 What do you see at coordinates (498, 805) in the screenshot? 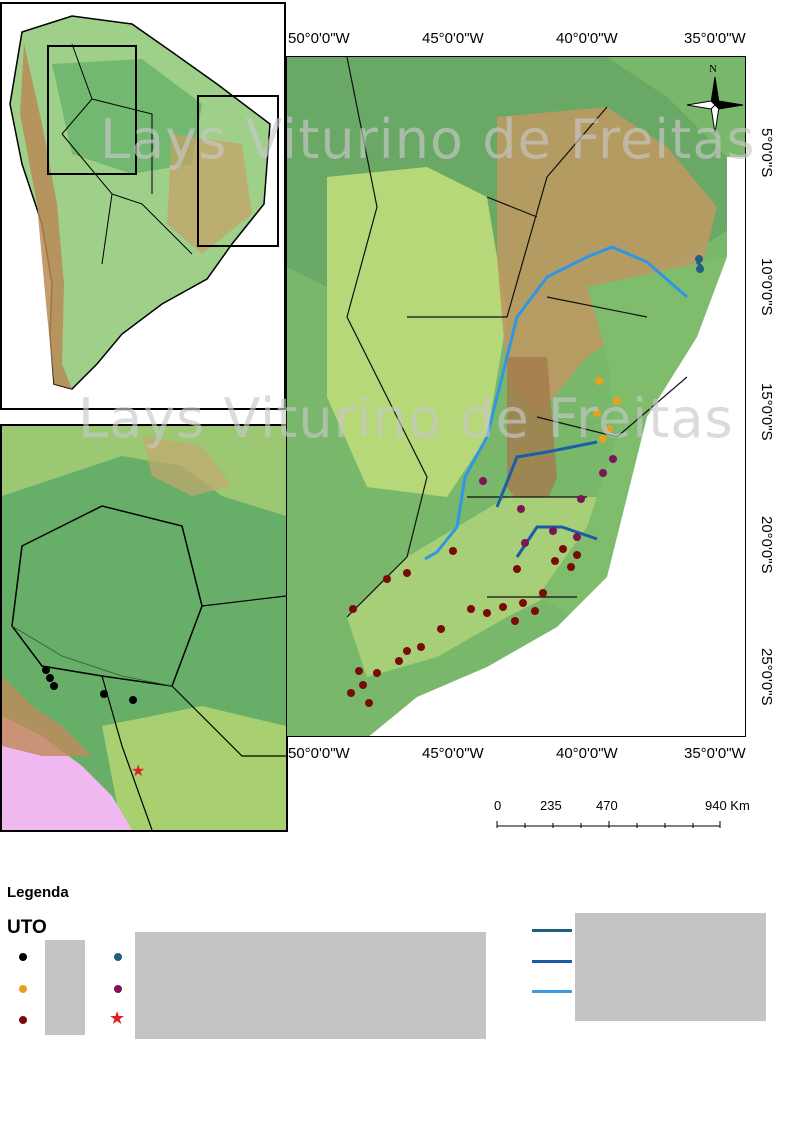
I see `scale-label: 0` at bounding box center [498, 805].